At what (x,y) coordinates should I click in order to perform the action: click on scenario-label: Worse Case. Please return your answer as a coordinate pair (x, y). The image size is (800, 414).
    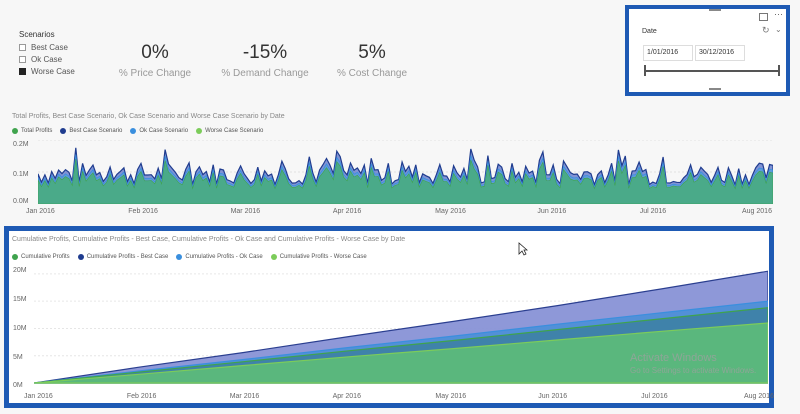
    Looking at the image, I should click on (53, 71).